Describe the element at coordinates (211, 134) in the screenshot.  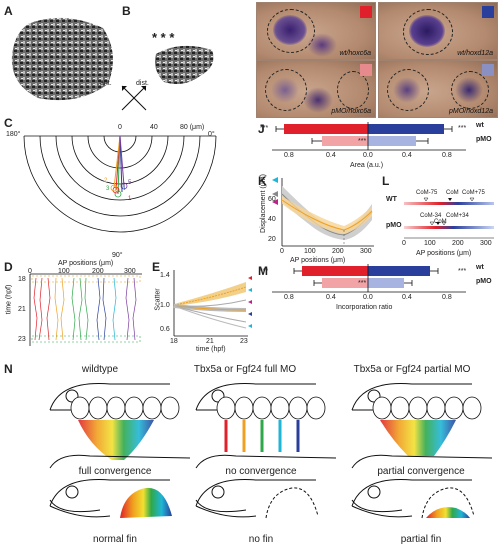
I see `polar-0-label: 0°` at that location.